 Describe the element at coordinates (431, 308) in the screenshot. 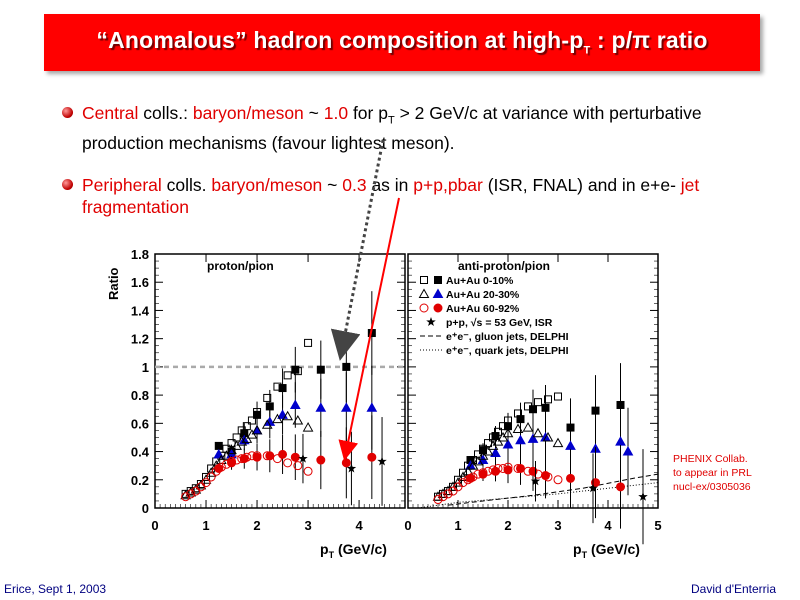

I see `legend-entry` at that location.